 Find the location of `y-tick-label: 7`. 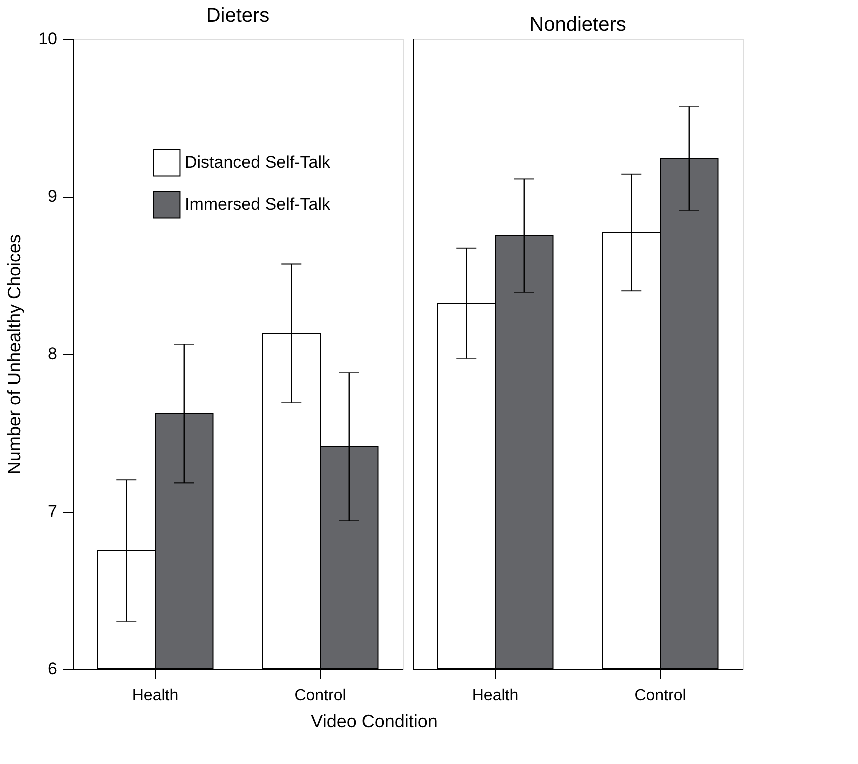

y-tick-label: 7 is located at coordinates (53, 511).